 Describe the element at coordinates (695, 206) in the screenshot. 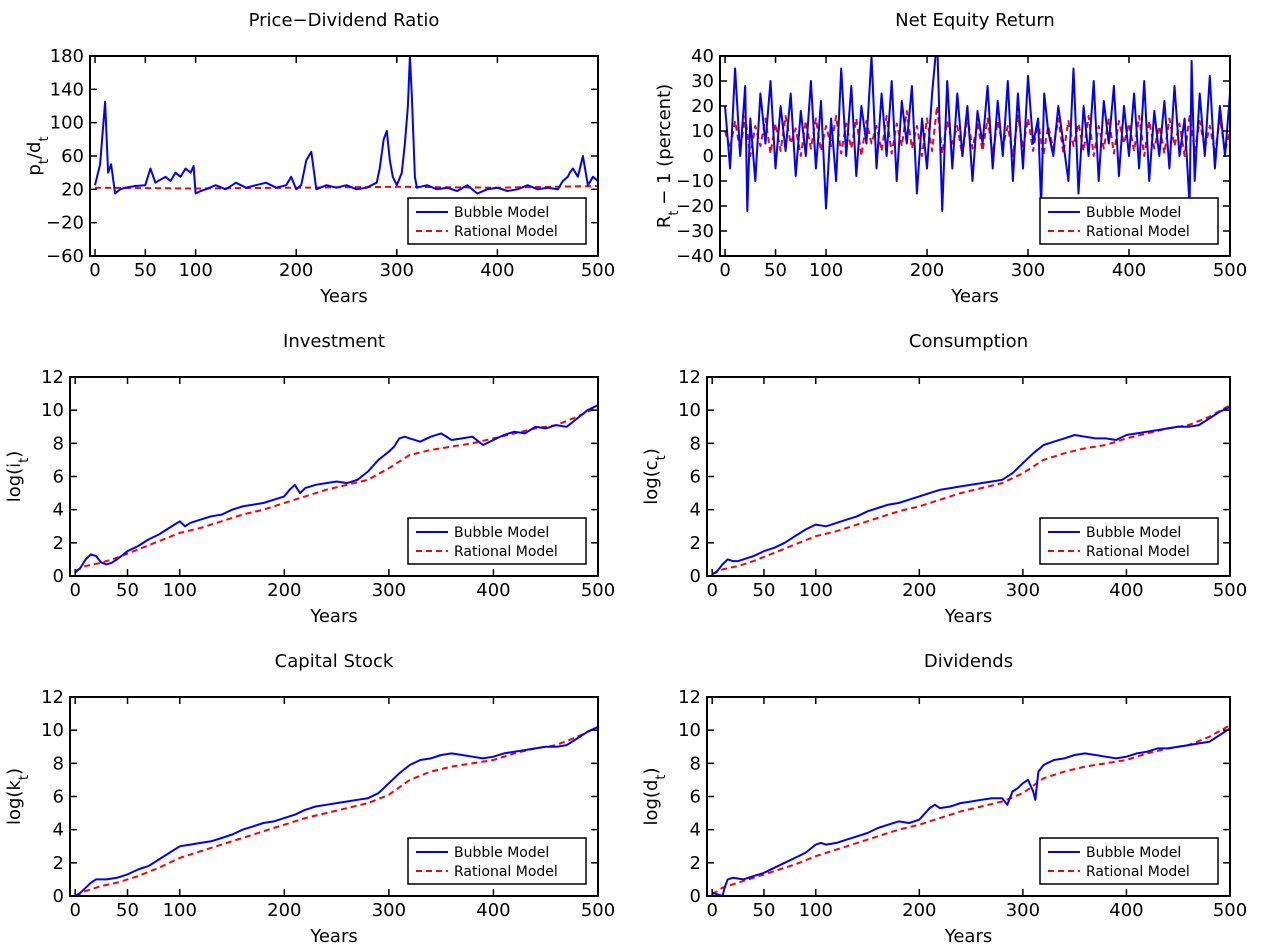

I see `y-tick-label: −20` at that location.